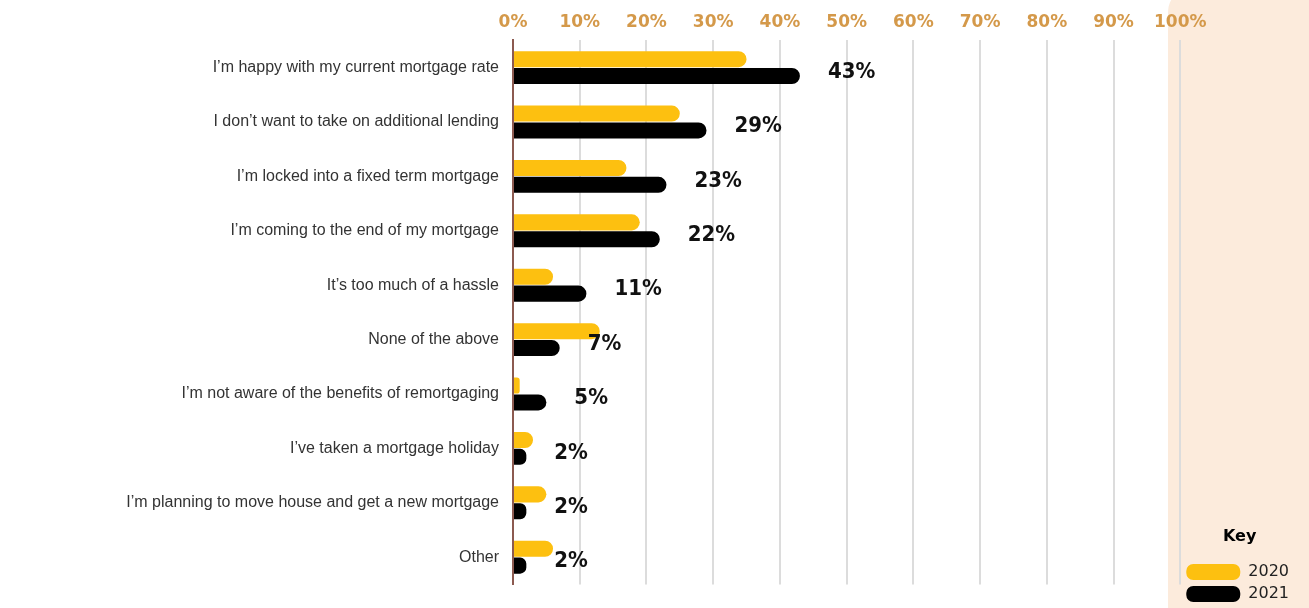 The width and height of the screenshot is (1309, 608). What do you see at coordinates (340, 393) in the screenshot?
I see `y-tick-label: I’m not aware of the benefits of remortgaging` at bounding box center [340, 393].